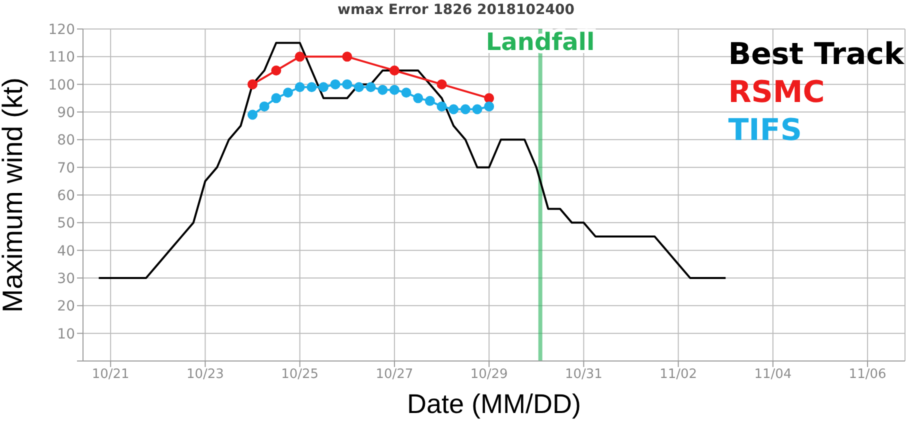  I want to click on text: TIFS, so click(765, 131).